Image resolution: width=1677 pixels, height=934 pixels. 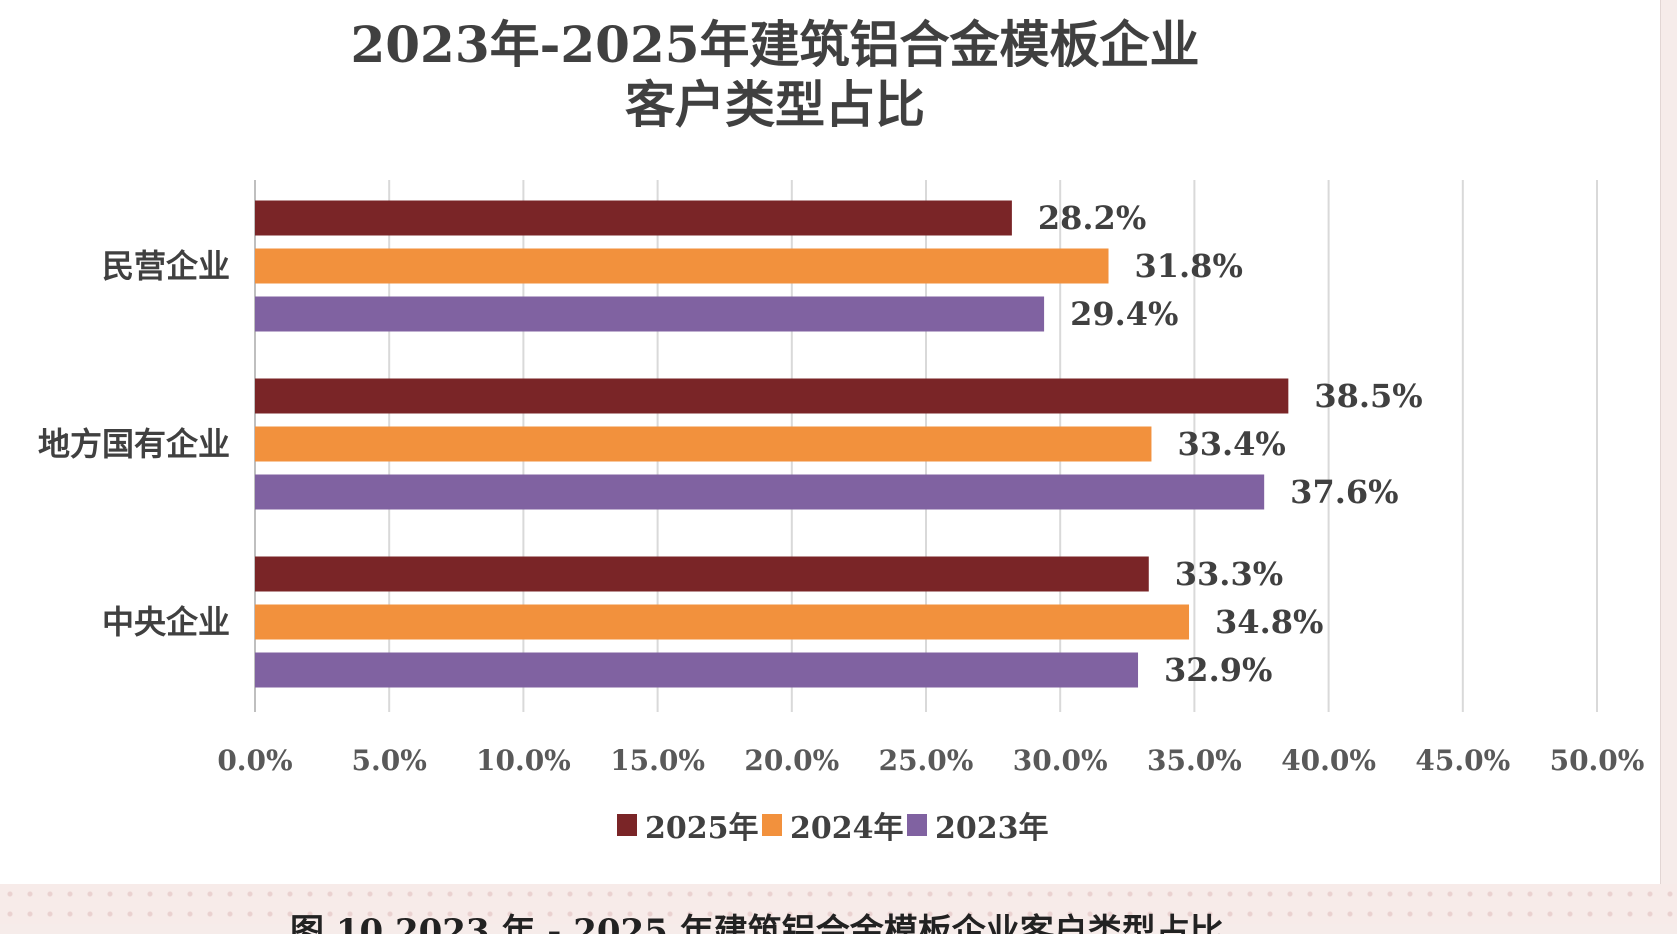 I want to click on x-tick-label: 40.0%, so click(x=1328, y=760).